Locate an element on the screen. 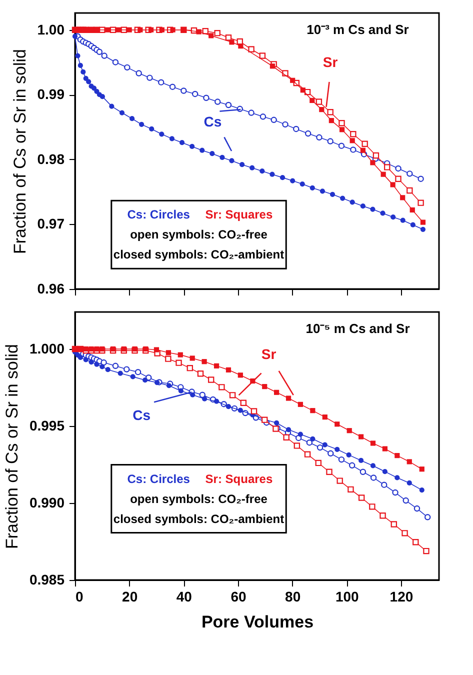 This screenshot has height=675, width=473. y-tick-label: 0.990 is located at coordinates (47, 502).